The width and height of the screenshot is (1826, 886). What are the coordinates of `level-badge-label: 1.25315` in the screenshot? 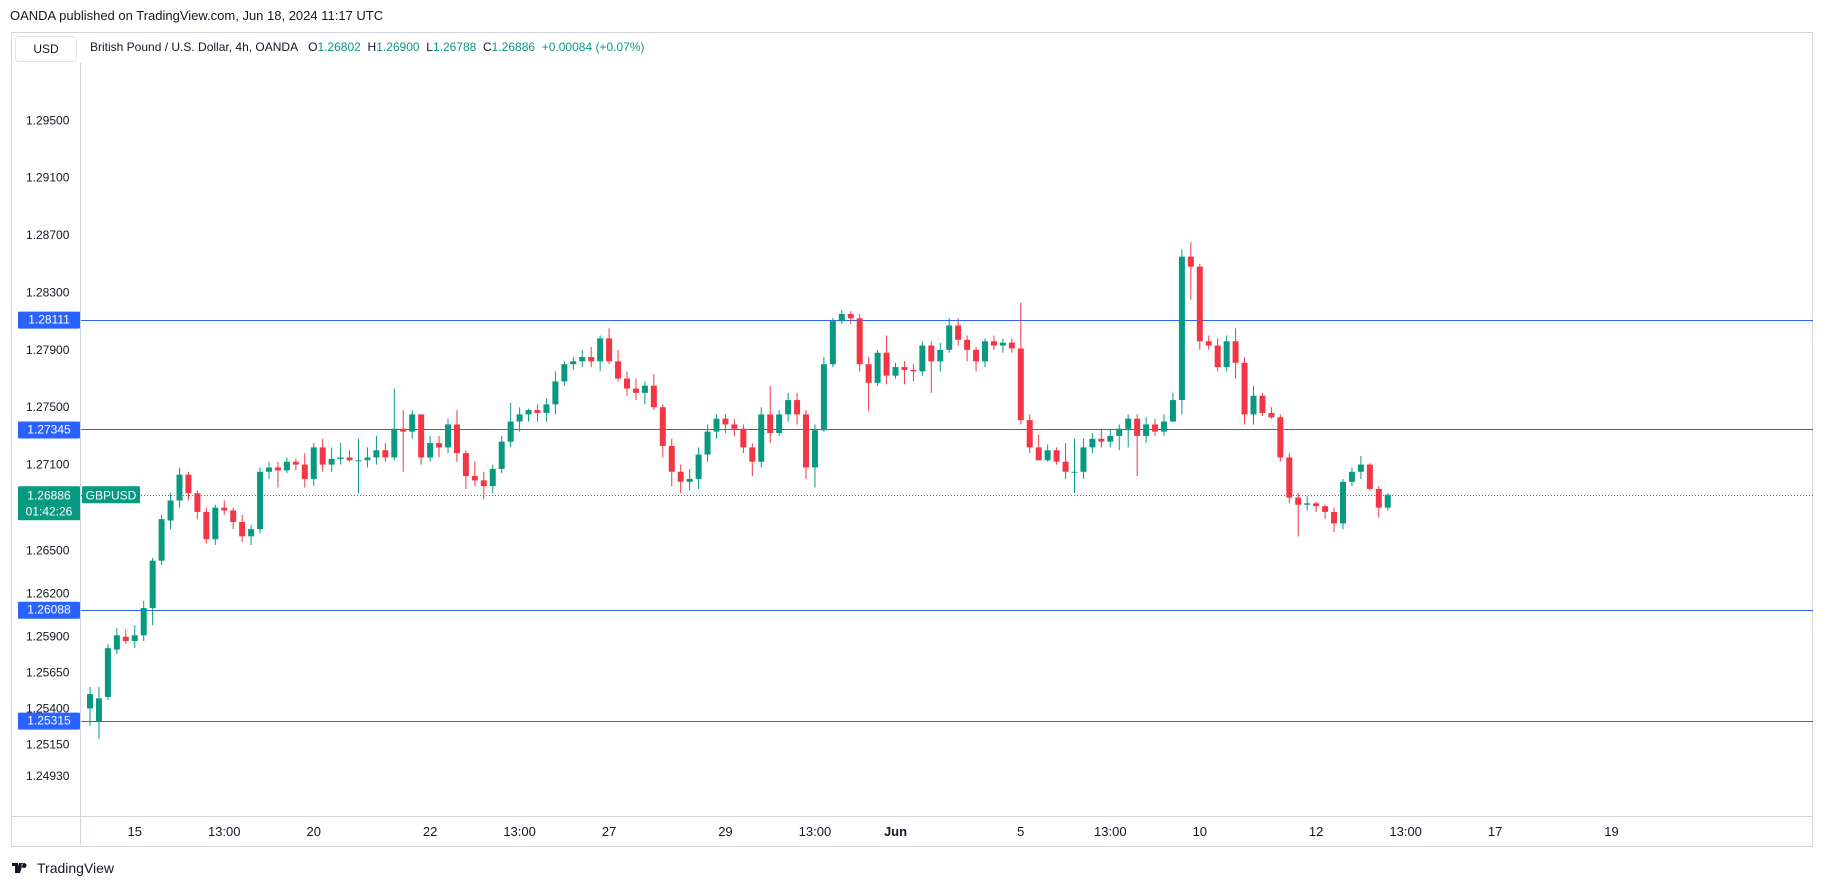 It's located at (49, 721).